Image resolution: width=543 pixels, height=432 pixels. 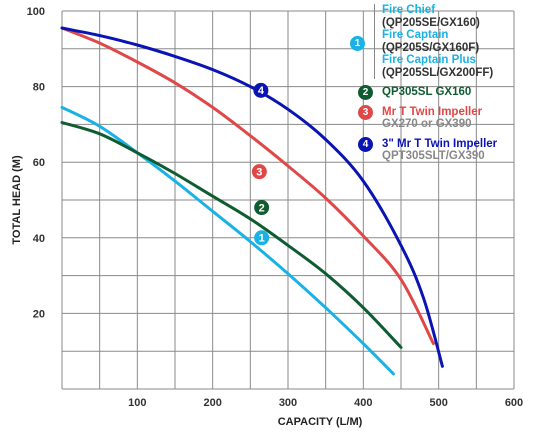 What do you see at coordinates (39, 239) in the screenshot?
I see `y-tick-label: 40` at bounding box center [39, 239].